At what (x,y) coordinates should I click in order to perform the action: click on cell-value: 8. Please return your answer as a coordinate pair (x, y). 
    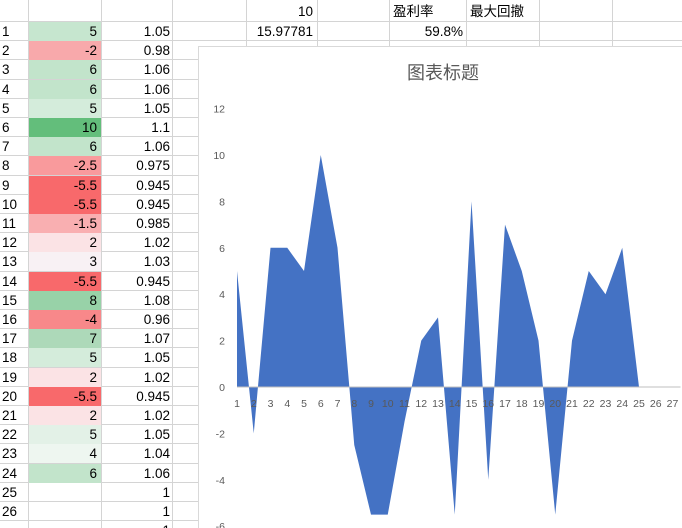
    Looking at the image, I should click on (65, 300).